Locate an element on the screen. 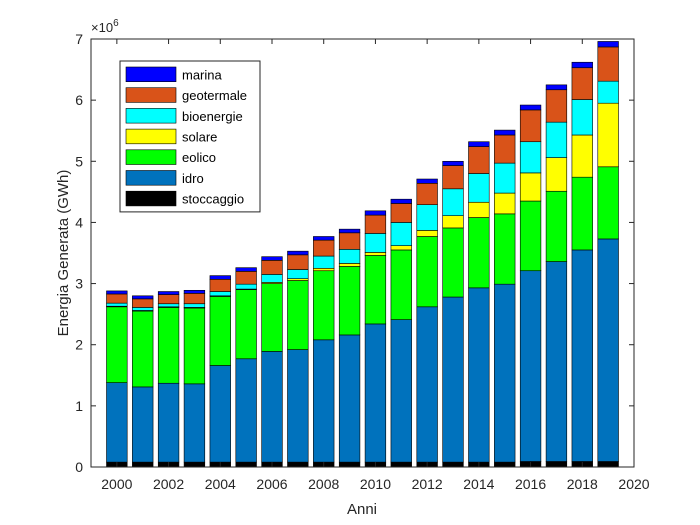 The width and height of the screenshot is (700, 525). bar-solare-2011 is located at coordinates (401, 248).